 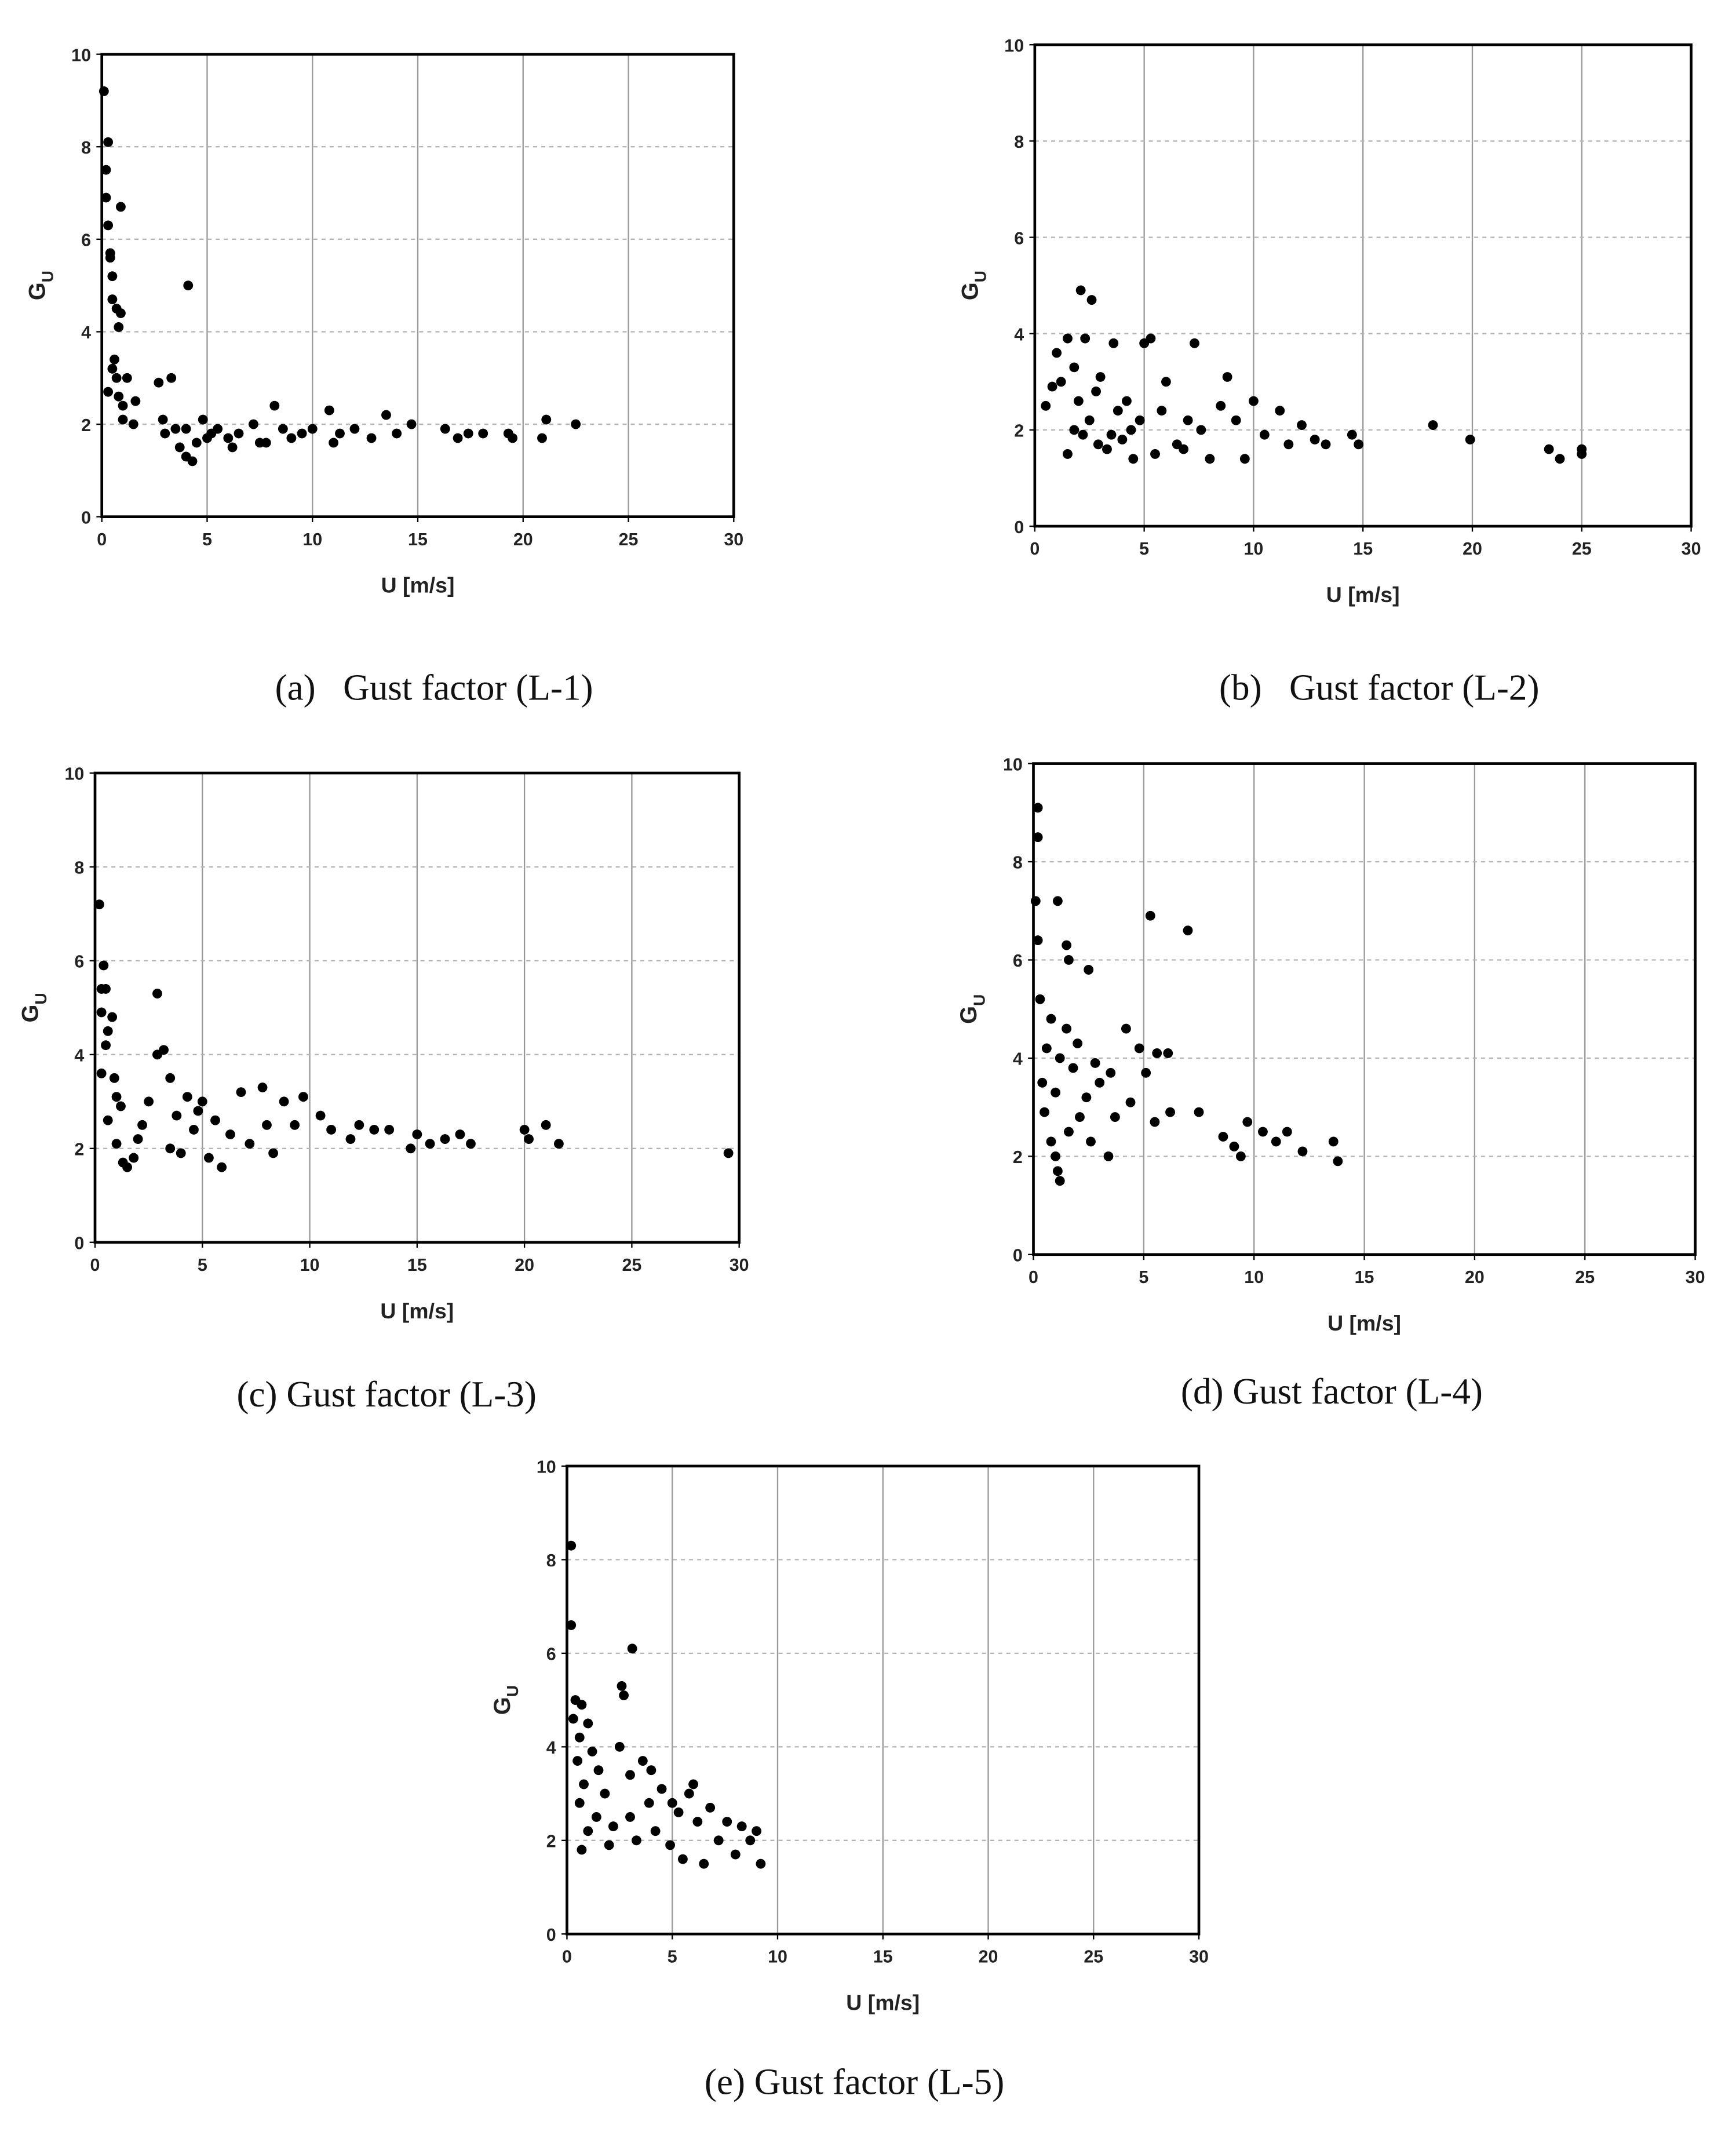 I want to click on y-axis-label-sub: U, so click(x=41, y=998).